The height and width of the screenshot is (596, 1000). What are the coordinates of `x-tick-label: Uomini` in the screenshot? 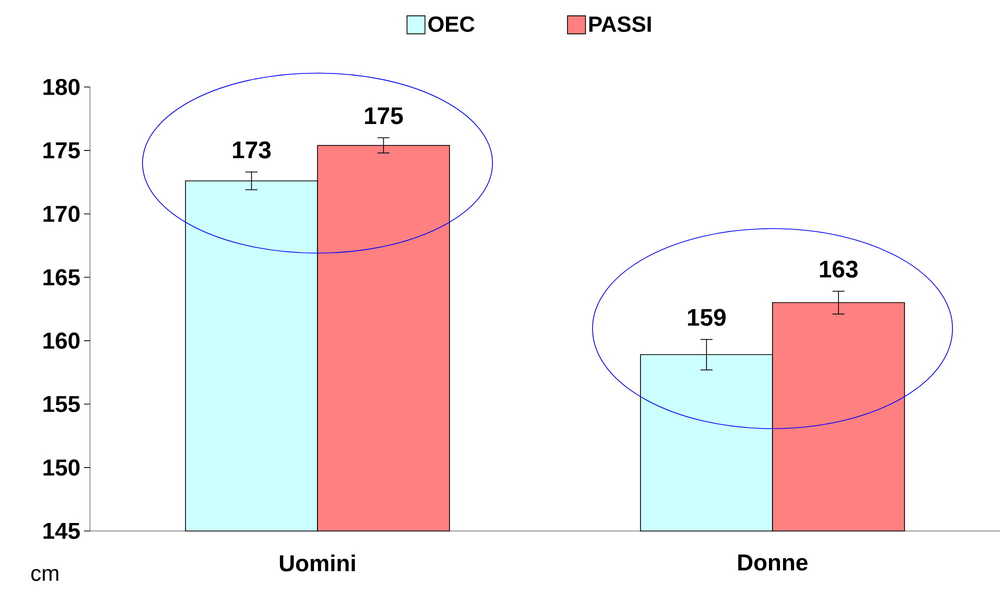 It's located at (317, 563).